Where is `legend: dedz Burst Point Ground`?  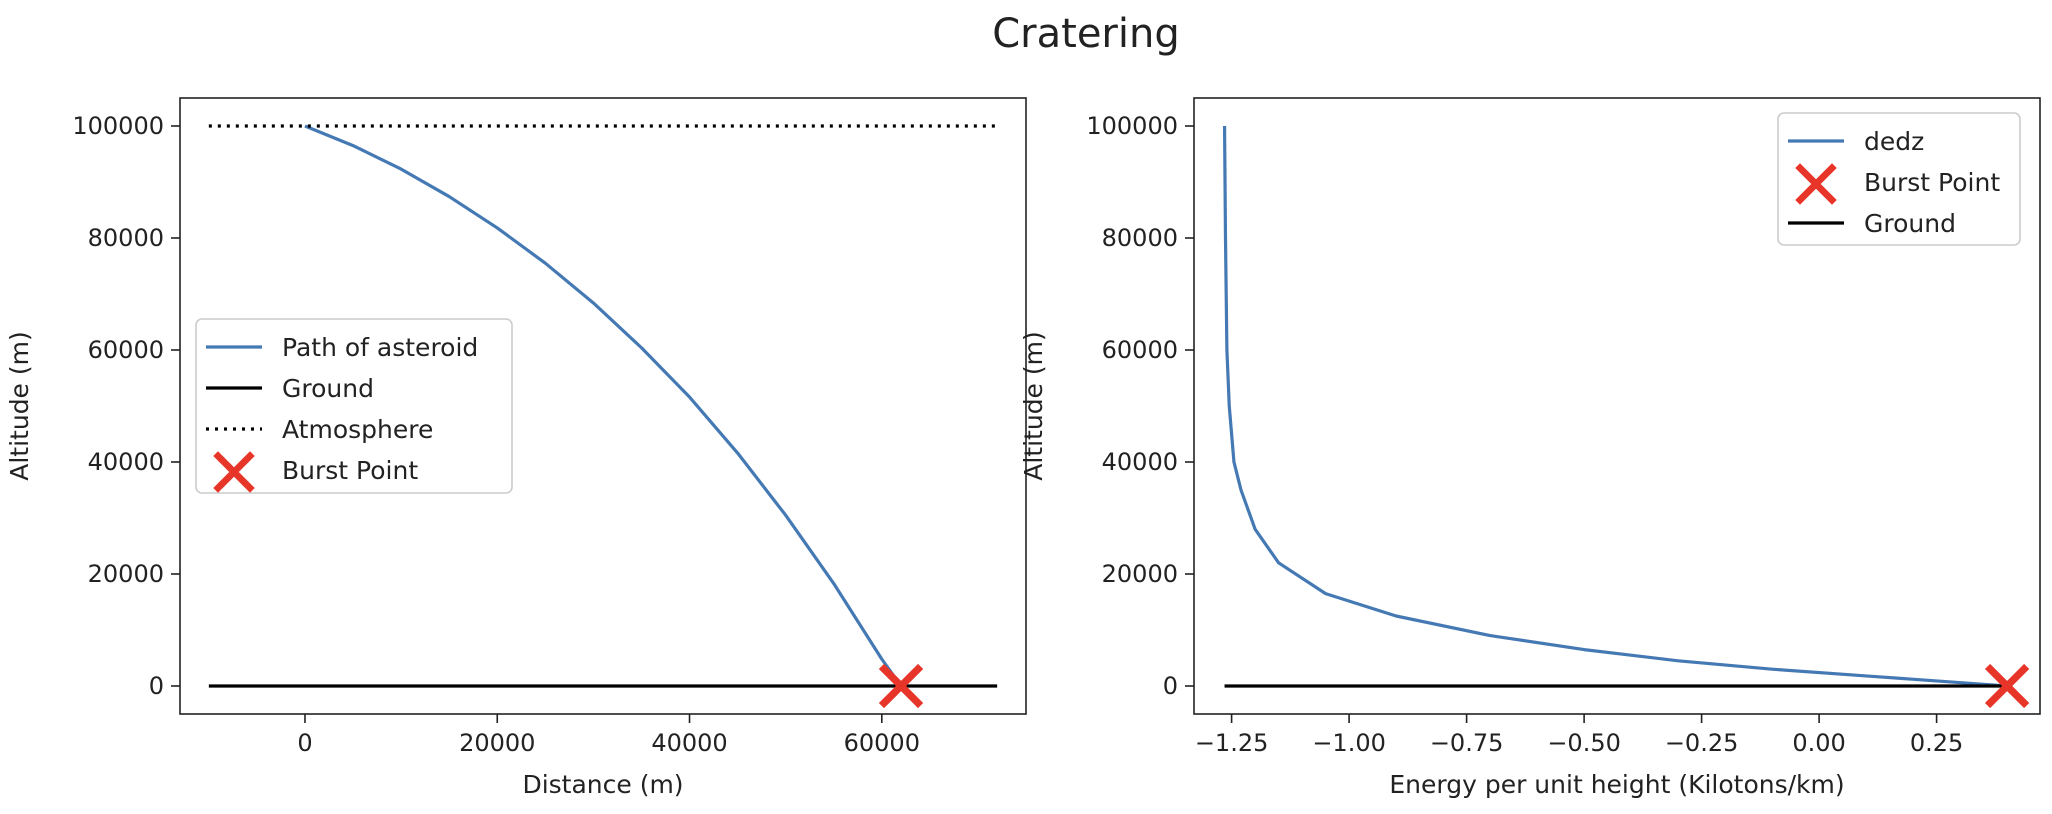 legend: dedz Burst Point Ground is located at coordinates (1899, 179).